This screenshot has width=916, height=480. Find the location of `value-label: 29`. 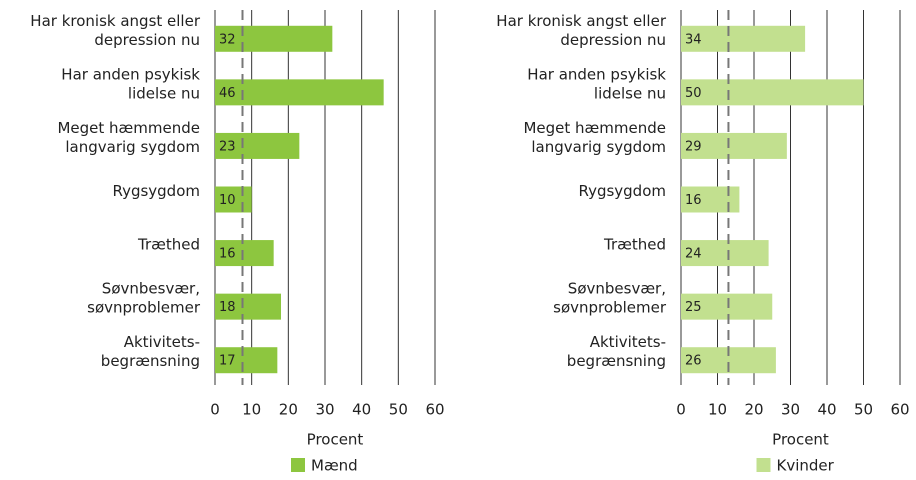

value-label: 29 is located at coordinates (693, 146).